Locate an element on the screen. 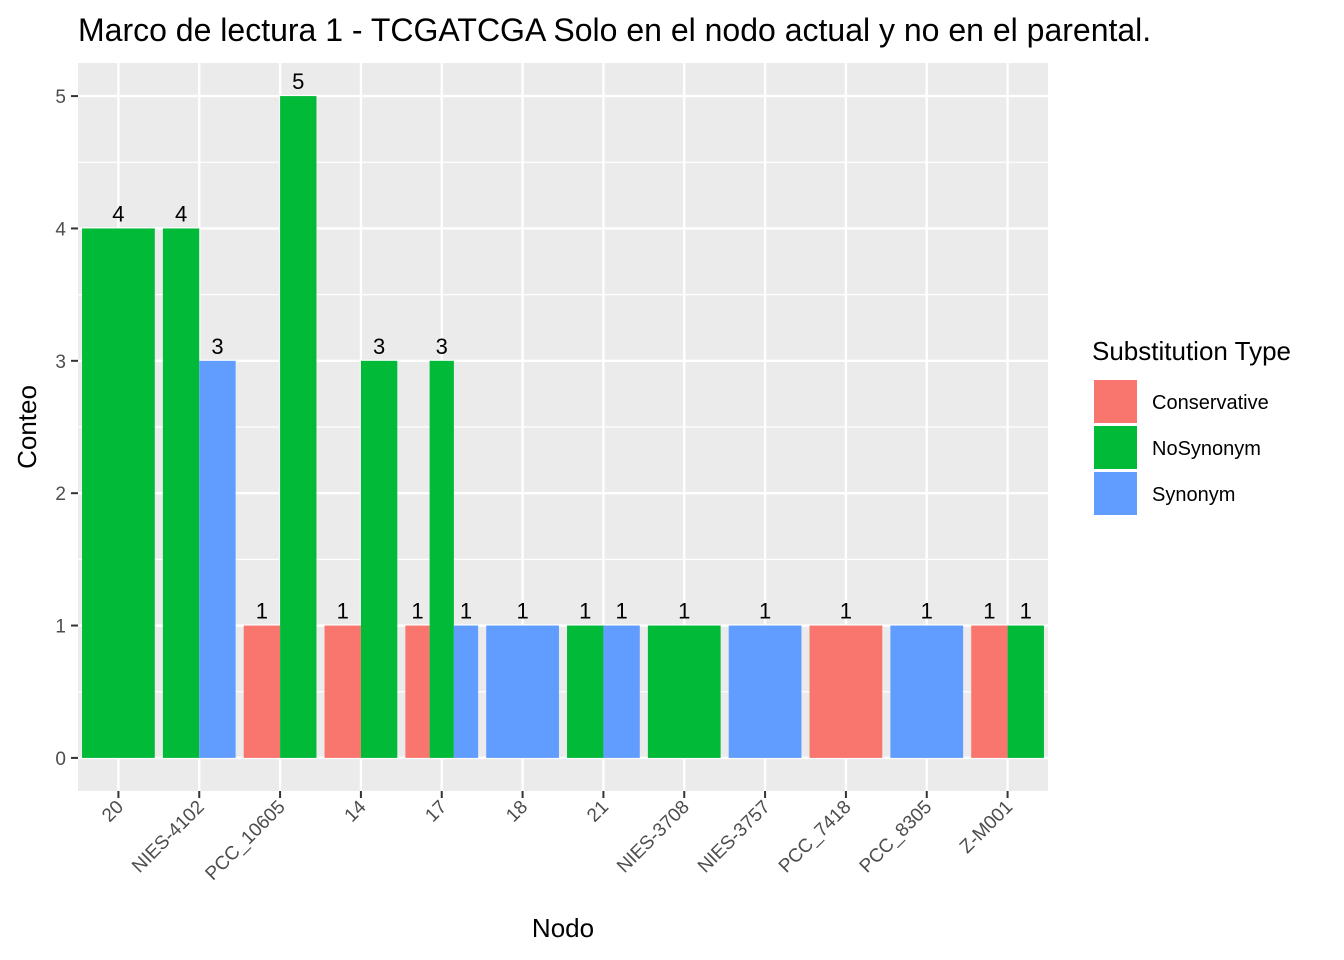 Image resolution: width=1344 pixels, height=960 pixels. x-tick-label: 21 is located at coordinates (598, 812).